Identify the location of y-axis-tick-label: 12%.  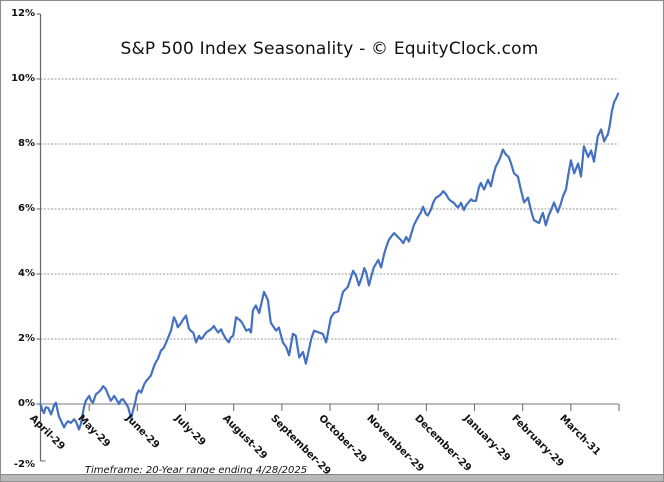
(23, 13).